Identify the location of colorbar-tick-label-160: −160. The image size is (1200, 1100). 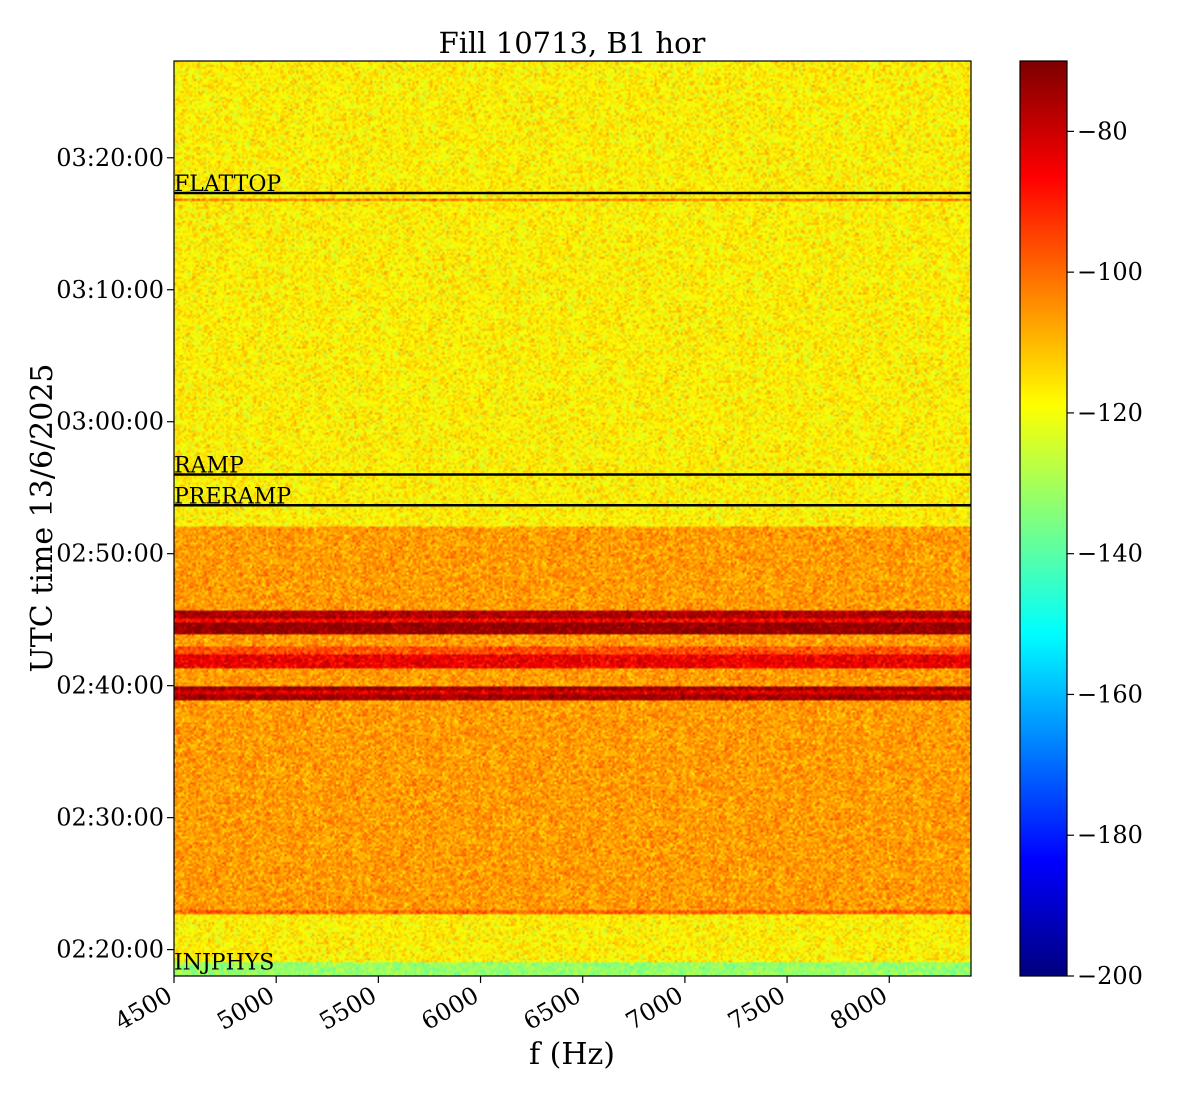
(1110, 694).